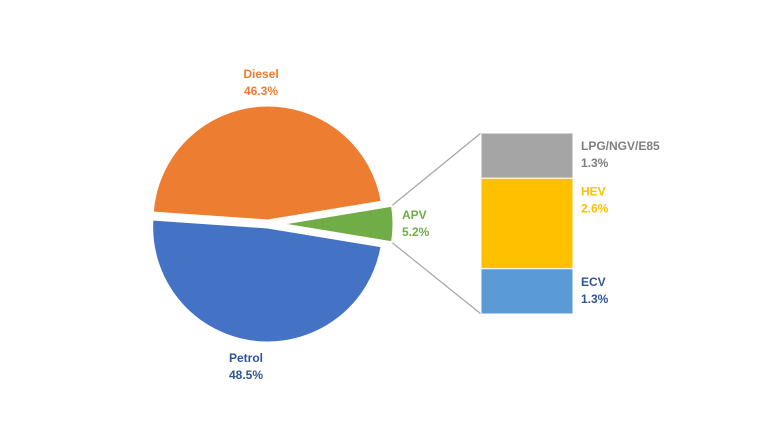 This screenshot has height=439, width=782. Describe the element at coordinates (246, 375) in the screenshot. I see `slice-value-petrol: 48.5%` at that location.